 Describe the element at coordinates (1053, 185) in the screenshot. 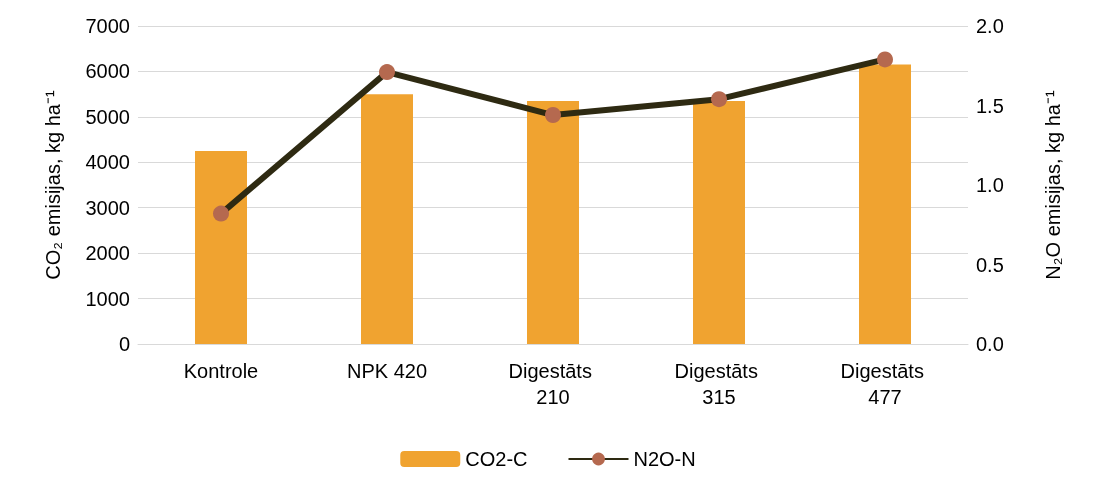

I see `y2-axis-title: N₂O emisijas, kg ha⁻¹` at that location.